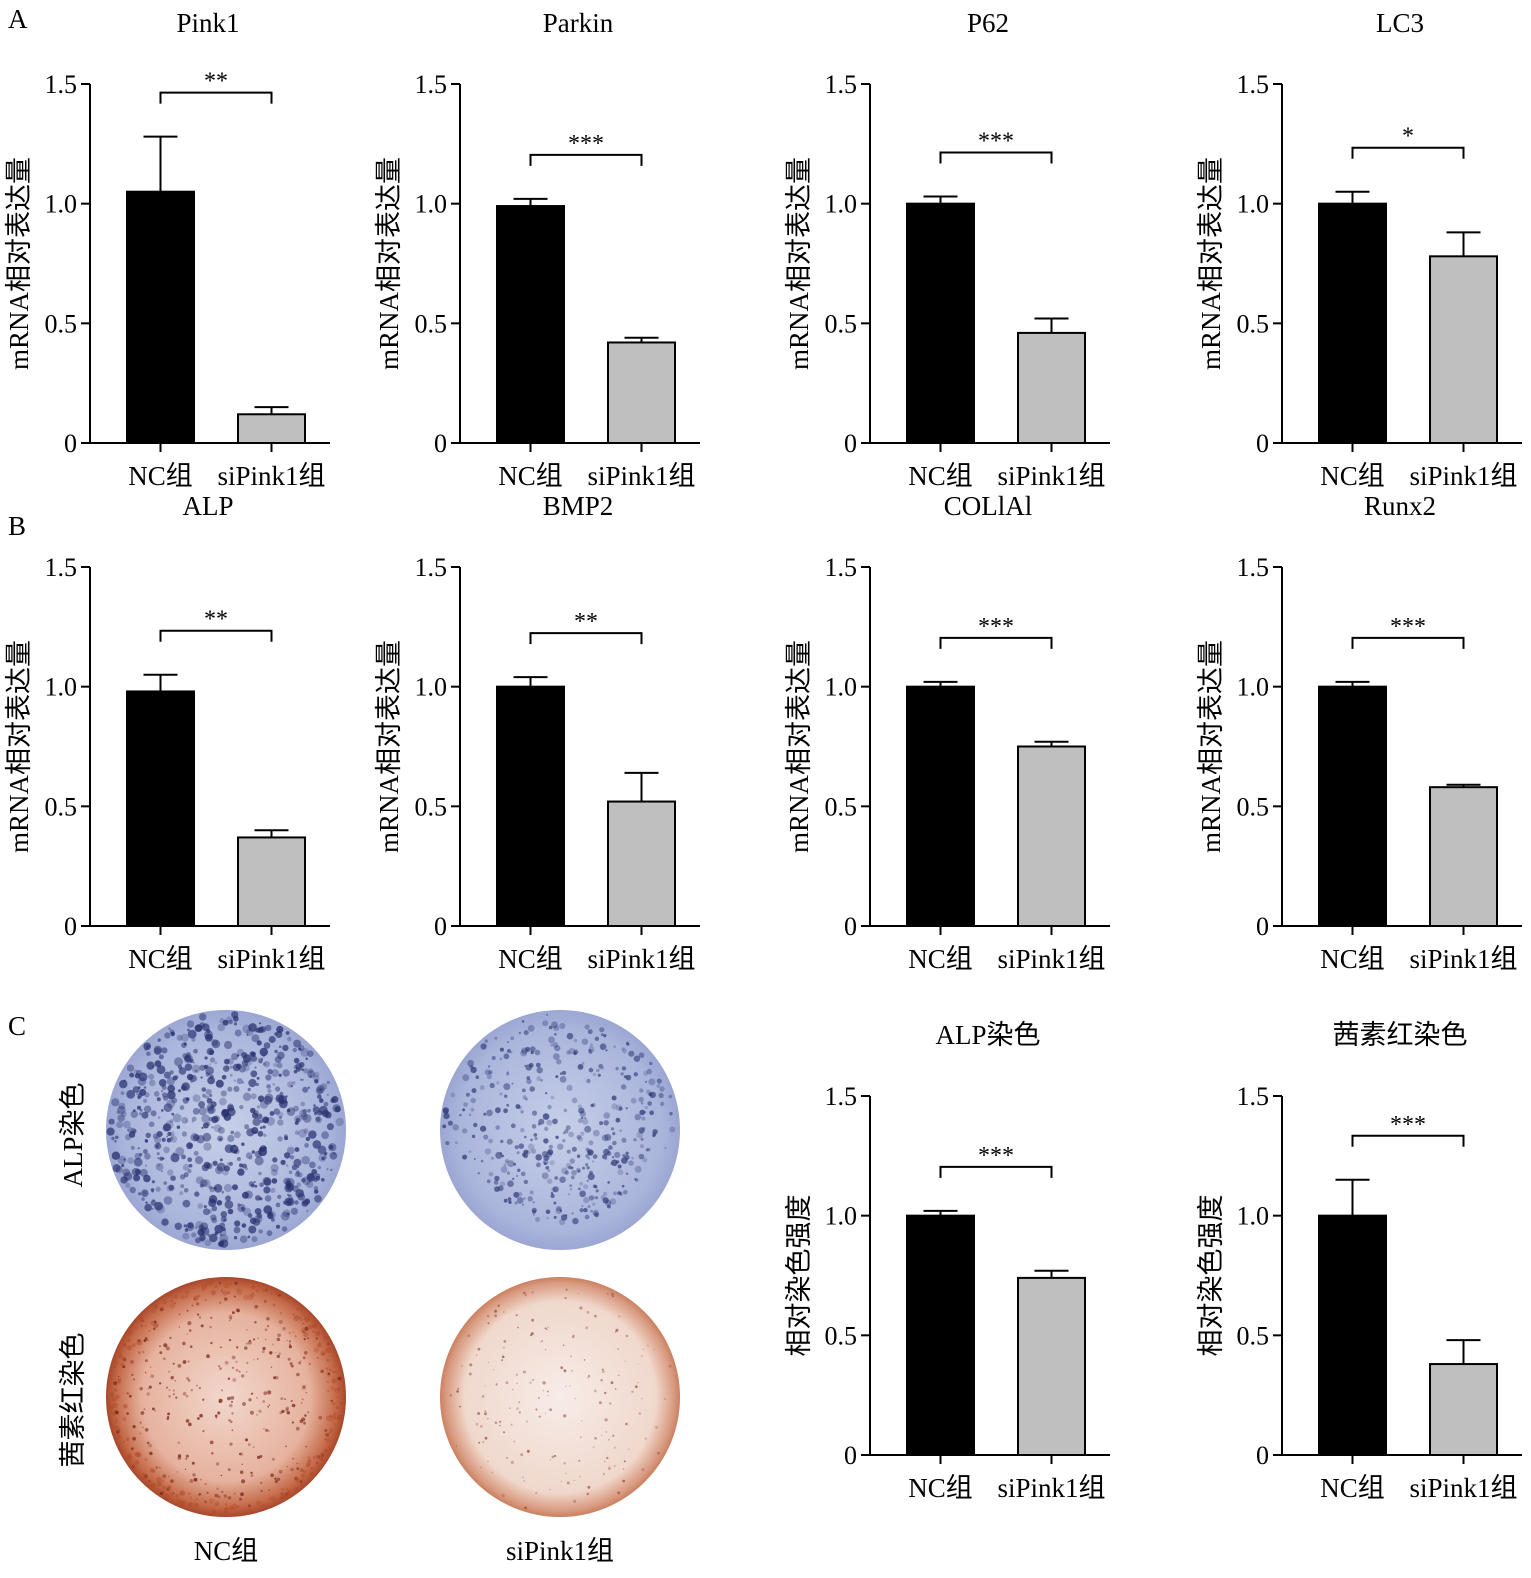 Image resolution: width=1531 pixels, height=1578 pixels. Describe the element at coordinates (216, 620) in the screenshot. I see `significance-label: **` at that location.